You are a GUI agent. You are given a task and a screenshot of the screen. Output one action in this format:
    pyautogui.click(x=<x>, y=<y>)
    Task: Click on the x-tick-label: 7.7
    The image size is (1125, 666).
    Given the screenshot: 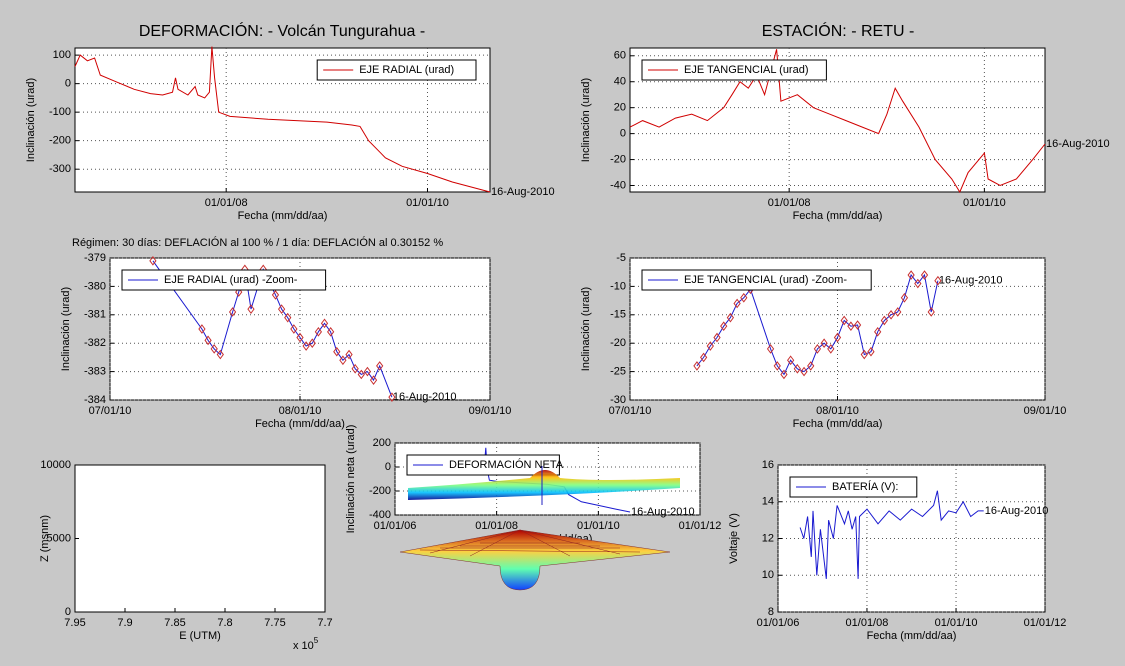 What is the action you would take?
    pyautogui.click(x=324, y=623)
    